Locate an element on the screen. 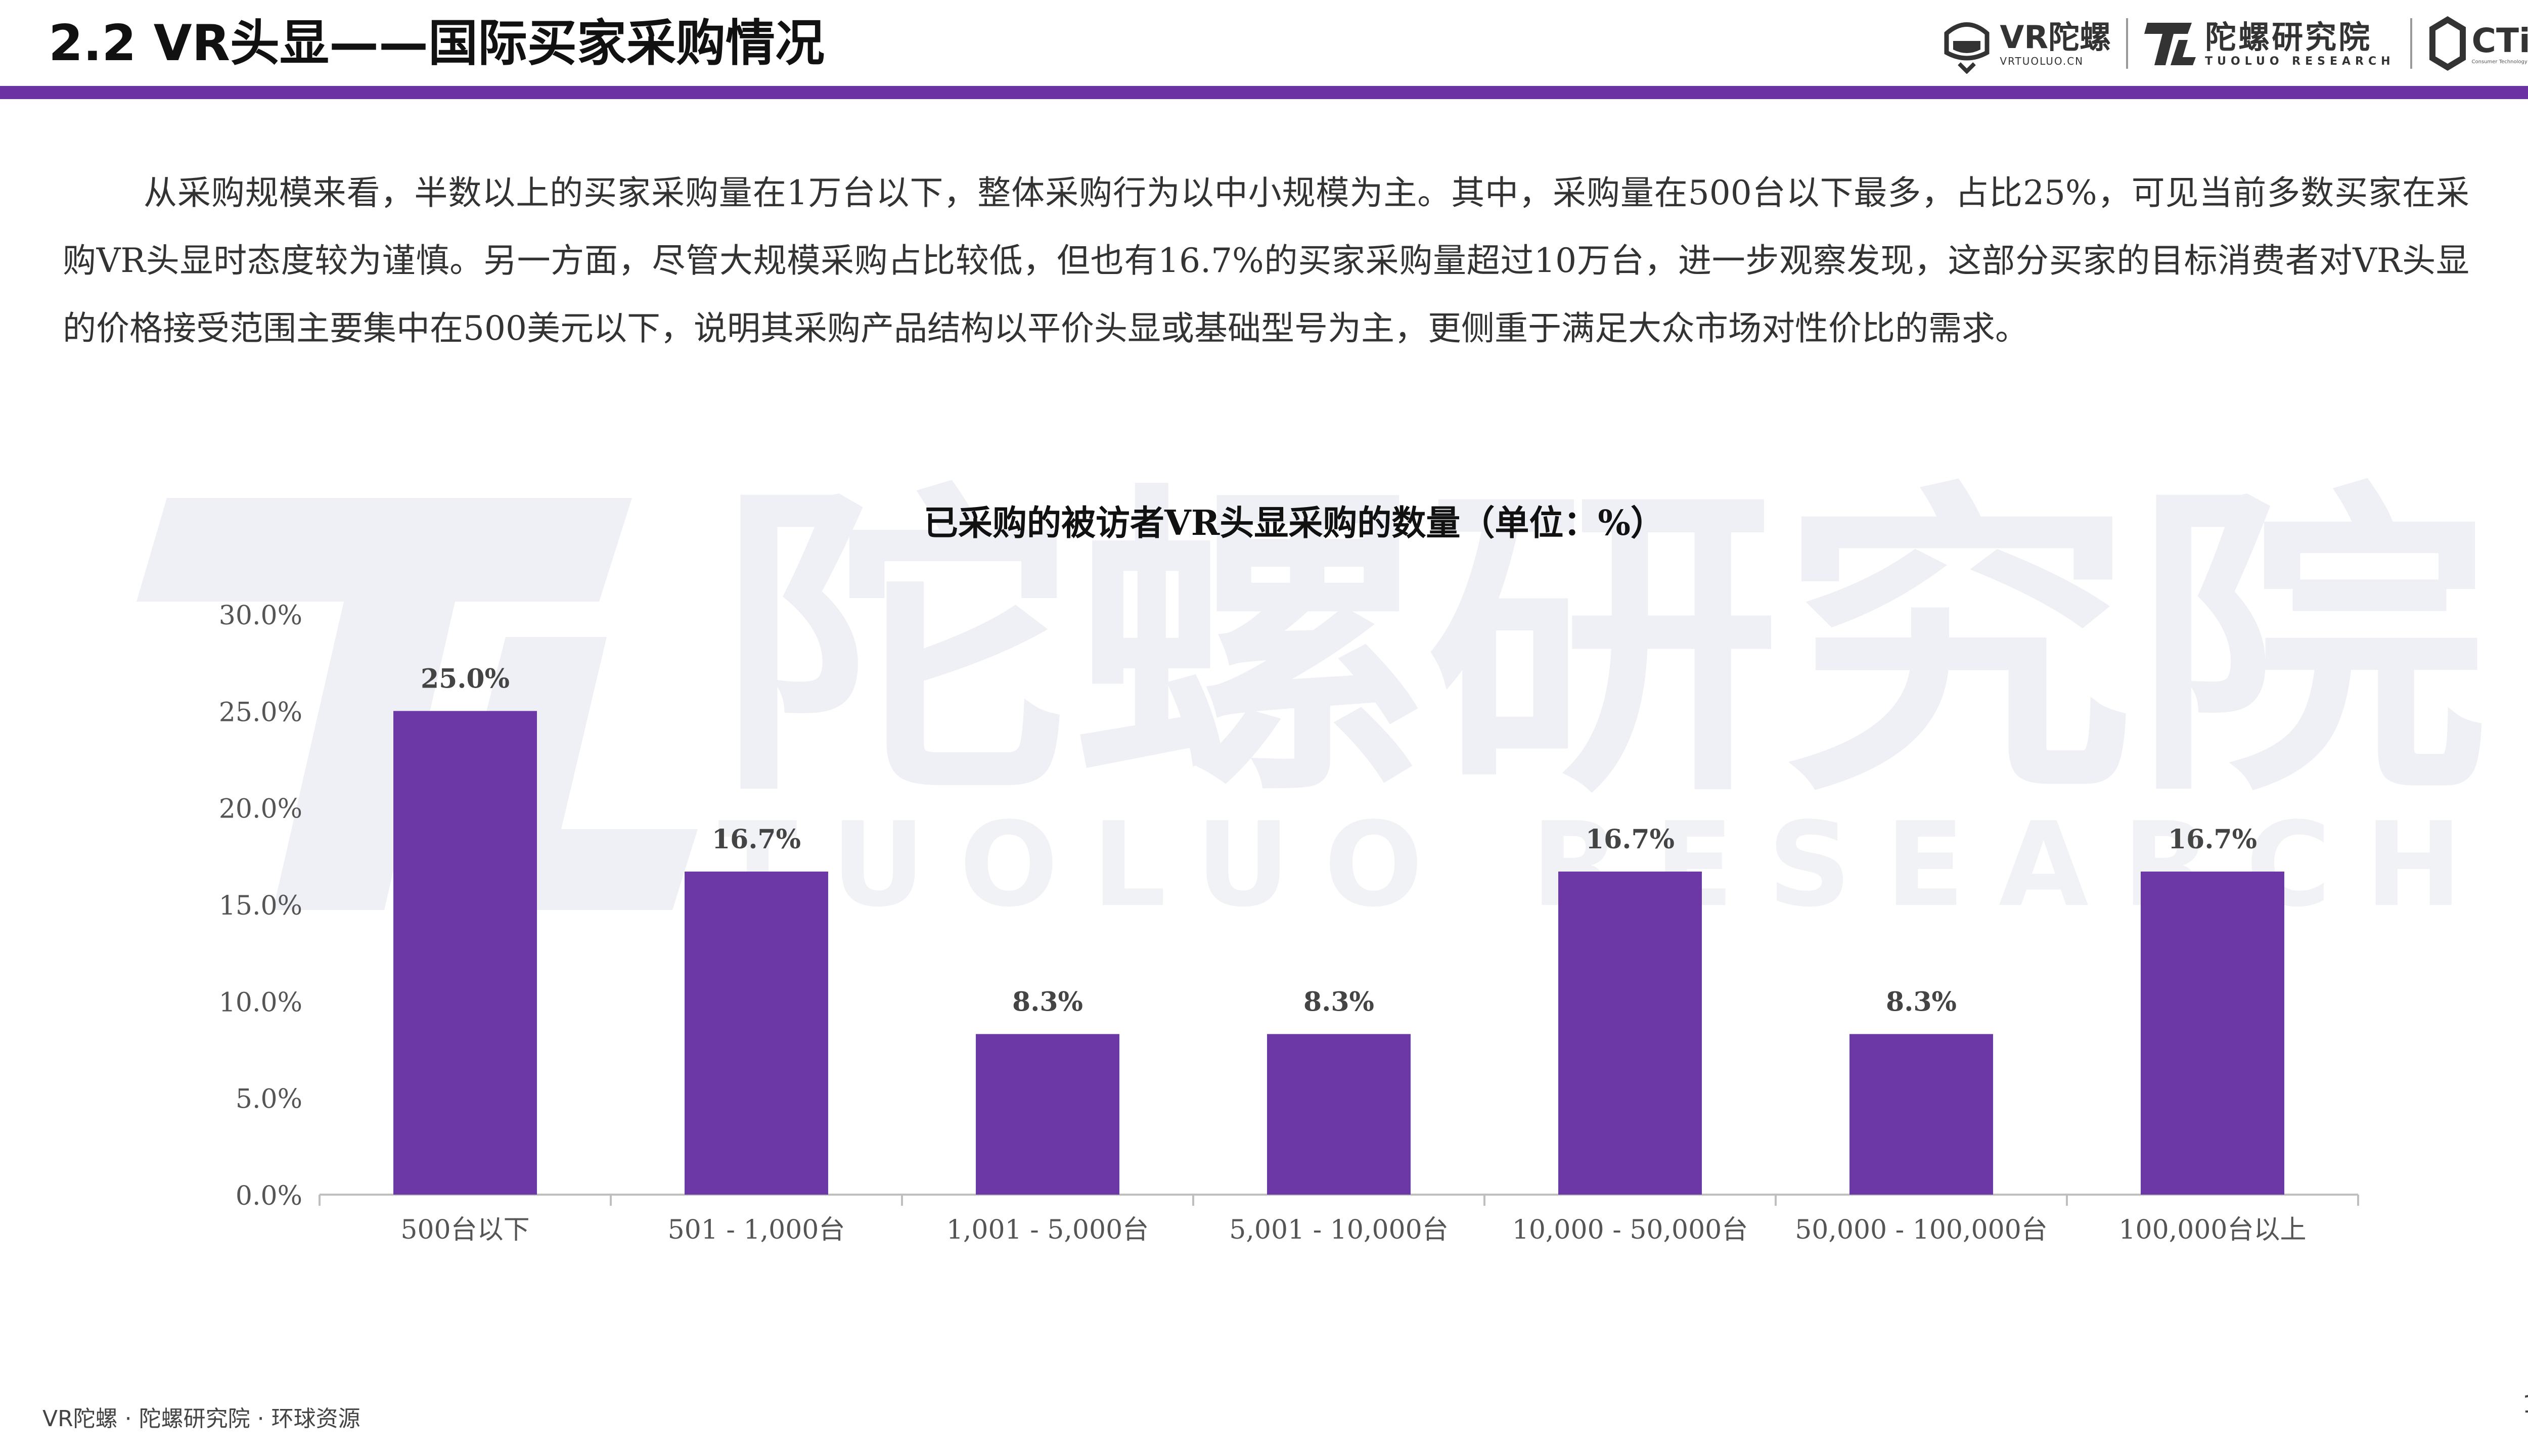 This screenshot has width=2528, height=1456. y-tick-label: 0.0% is located at coordinates (269, 1196).